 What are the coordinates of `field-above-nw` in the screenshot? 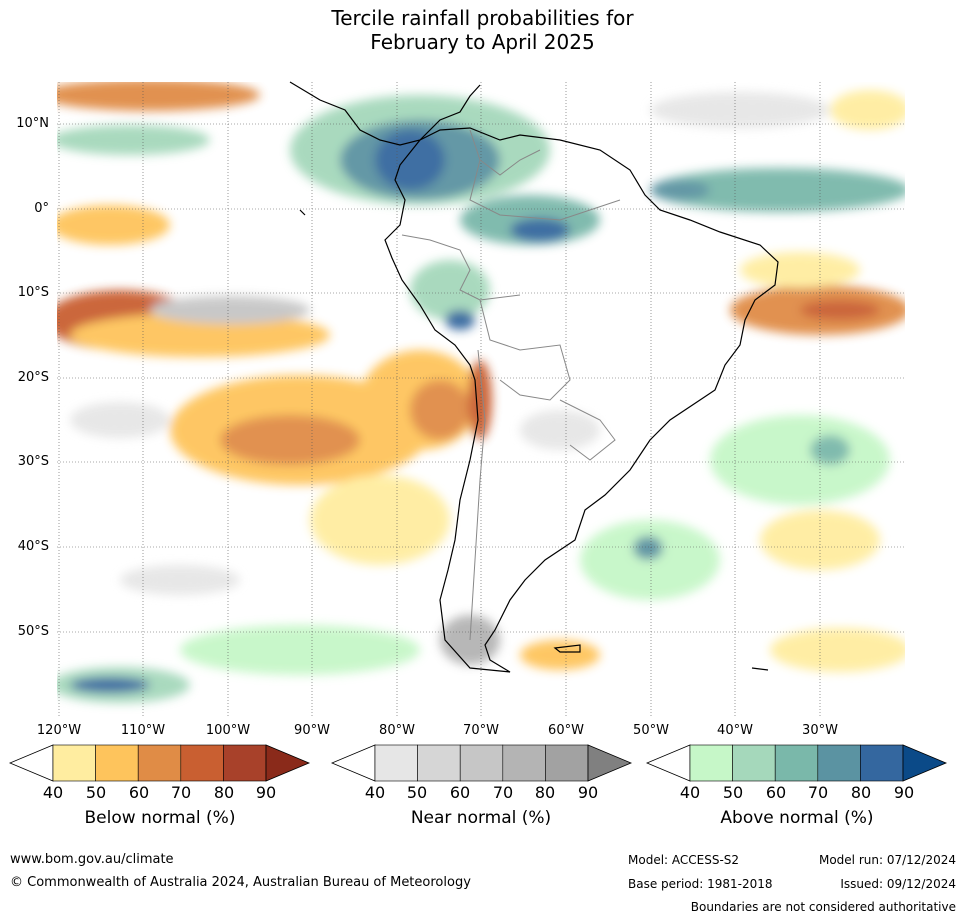 It's located at (133, 140).